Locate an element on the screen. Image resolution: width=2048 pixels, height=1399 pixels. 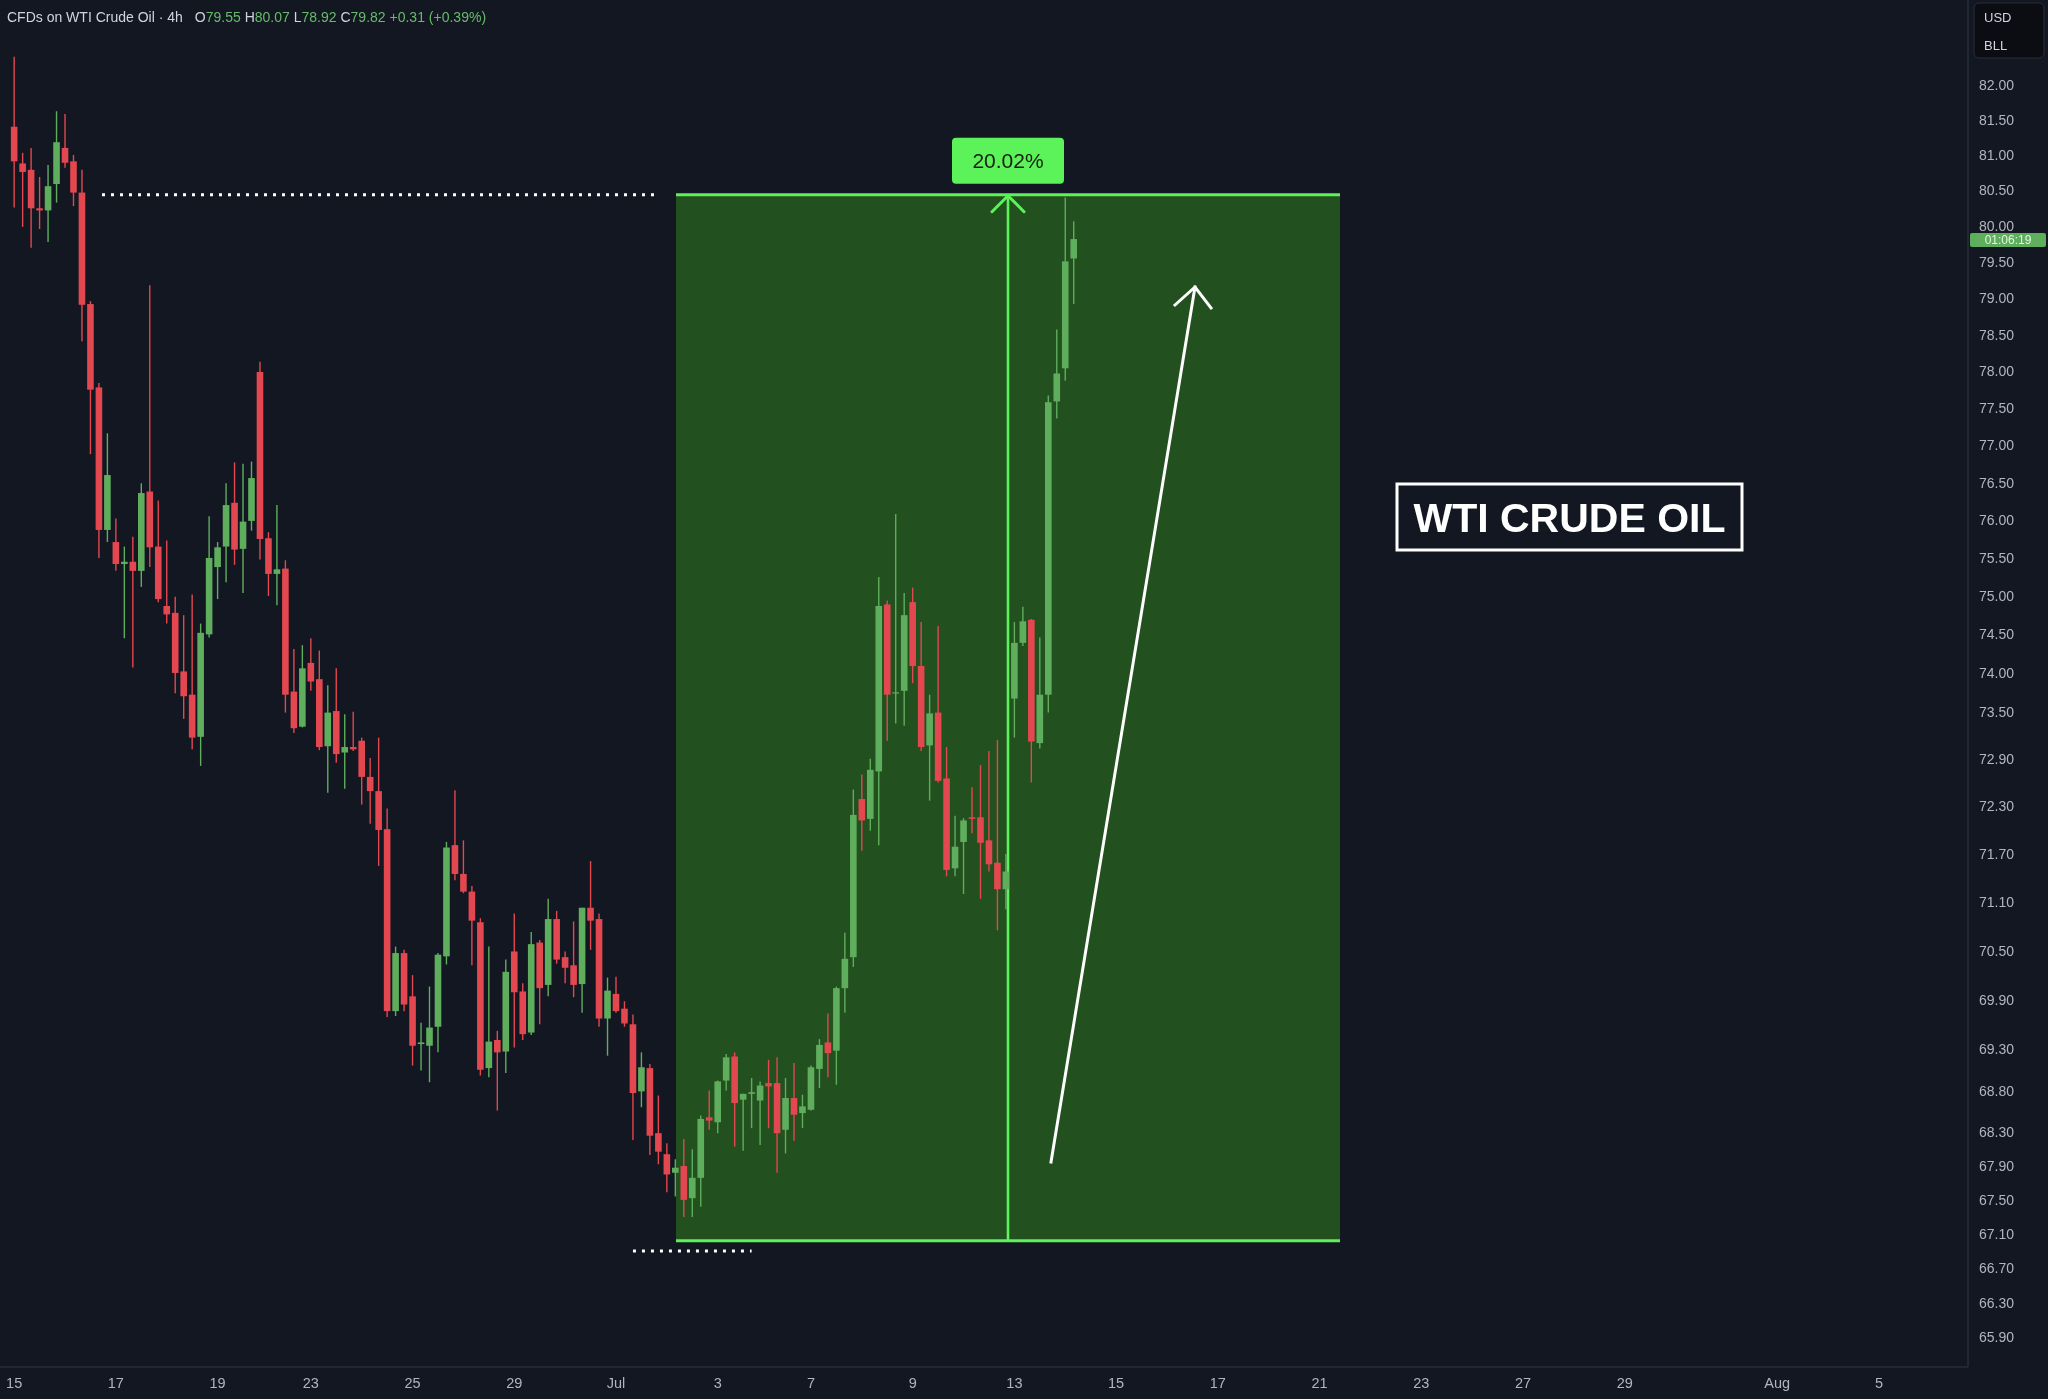
y-tick-label: 81.00 is located at coordinates (1997, 154).